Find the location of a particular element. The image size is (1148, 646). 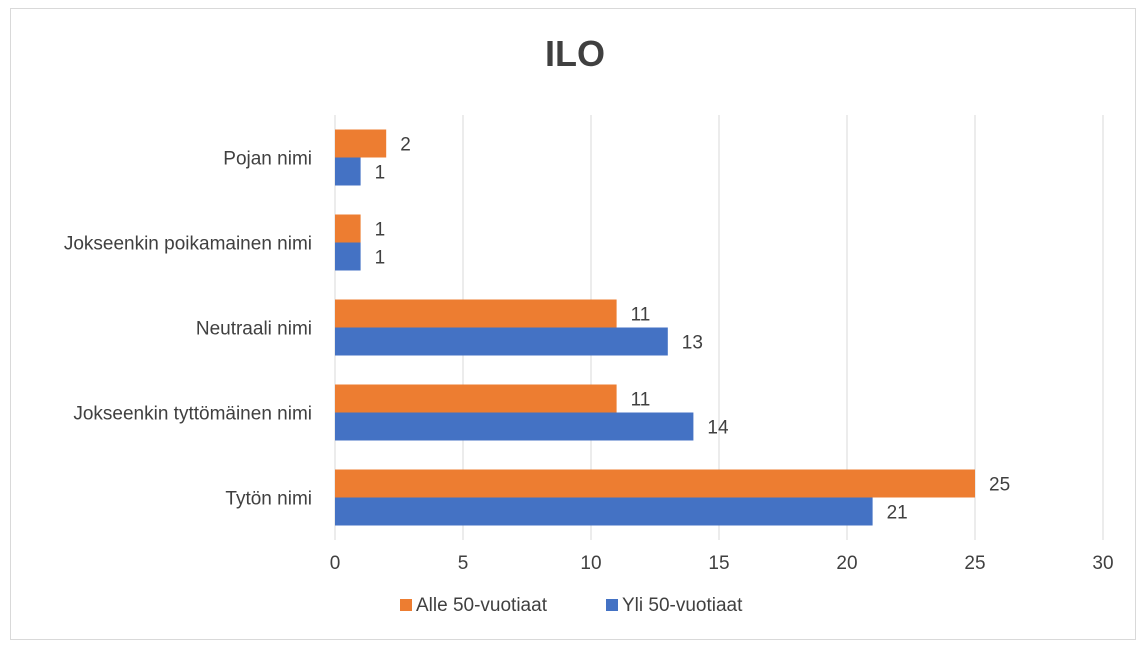

data-label: 2 is located at coordinates (405, 145).